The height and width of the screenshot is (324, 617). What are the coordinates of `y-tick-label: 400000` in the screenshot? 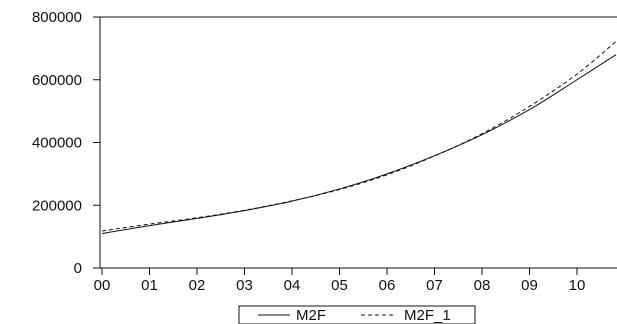 It's located at (57, 143).